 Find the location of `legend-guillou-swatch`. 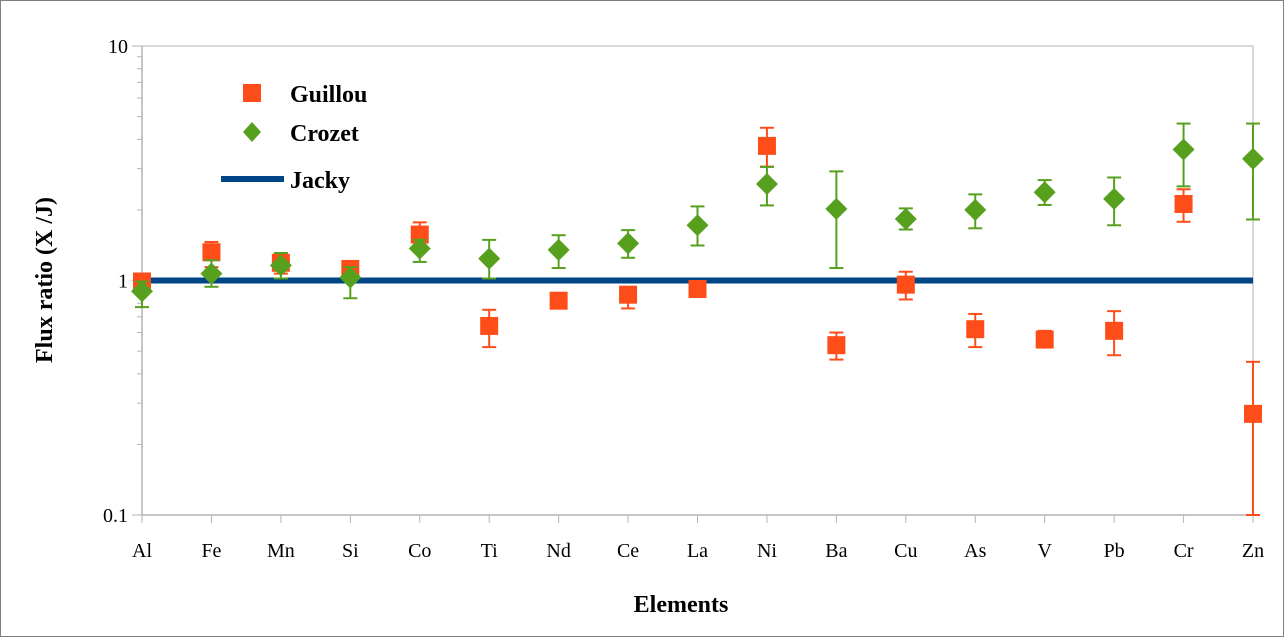

legend-guillou-swatch is located at coordinates (252, 93).